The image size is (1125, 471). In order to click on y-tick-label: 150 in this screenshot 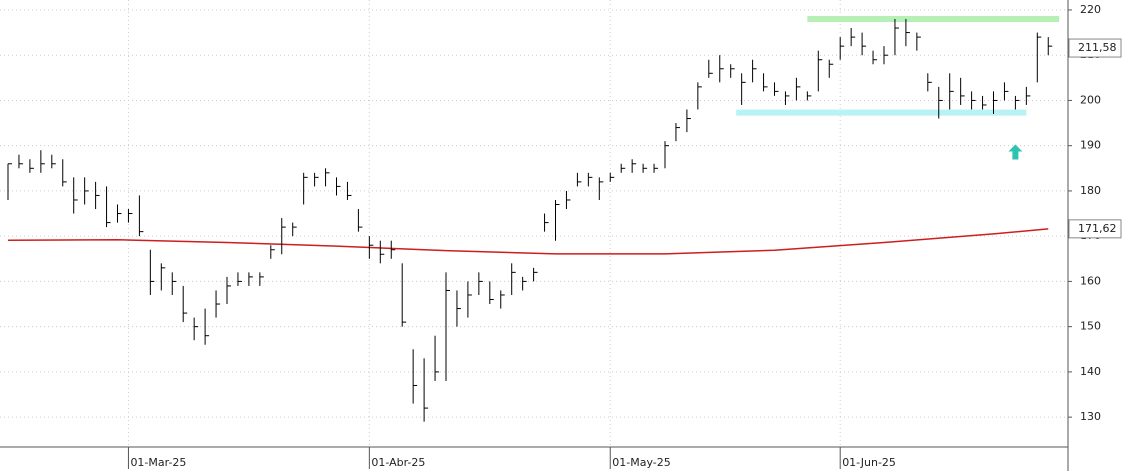, I will do `click(1090, 326)`.